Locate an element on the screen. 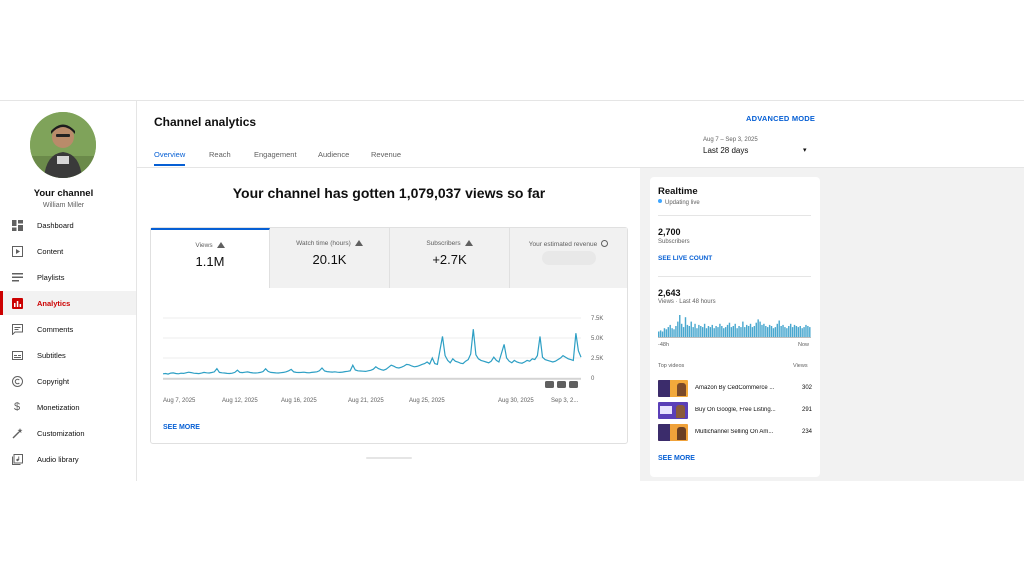 The image size is (1024, 575). realtime-views-label: Views · Last 48 hours is located at coordinates (687, 302).